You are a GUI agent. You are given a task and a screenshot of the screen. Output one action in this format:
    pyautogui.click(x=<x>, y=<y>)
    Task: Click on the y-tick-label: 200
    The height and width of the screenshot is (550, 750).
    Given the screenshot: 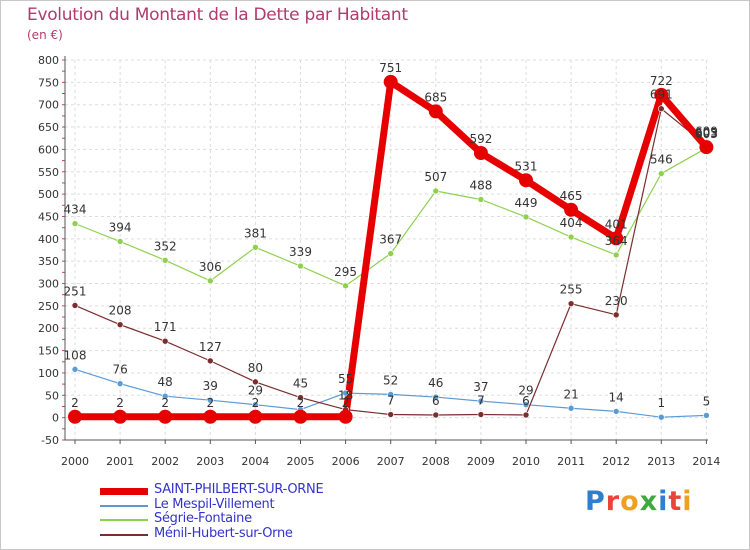 What is the action you would take?
    pyautogui.click(x=48, y=328)
    